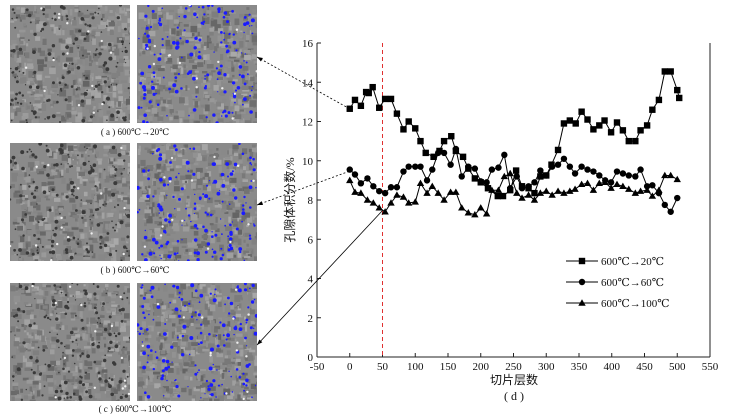 The height and width of the screenshot is (419, 734). Describe the element at coordinates (135, 270) in the screenshot. I see `caption-b: ( b ) 600℃→60℃` at that location.